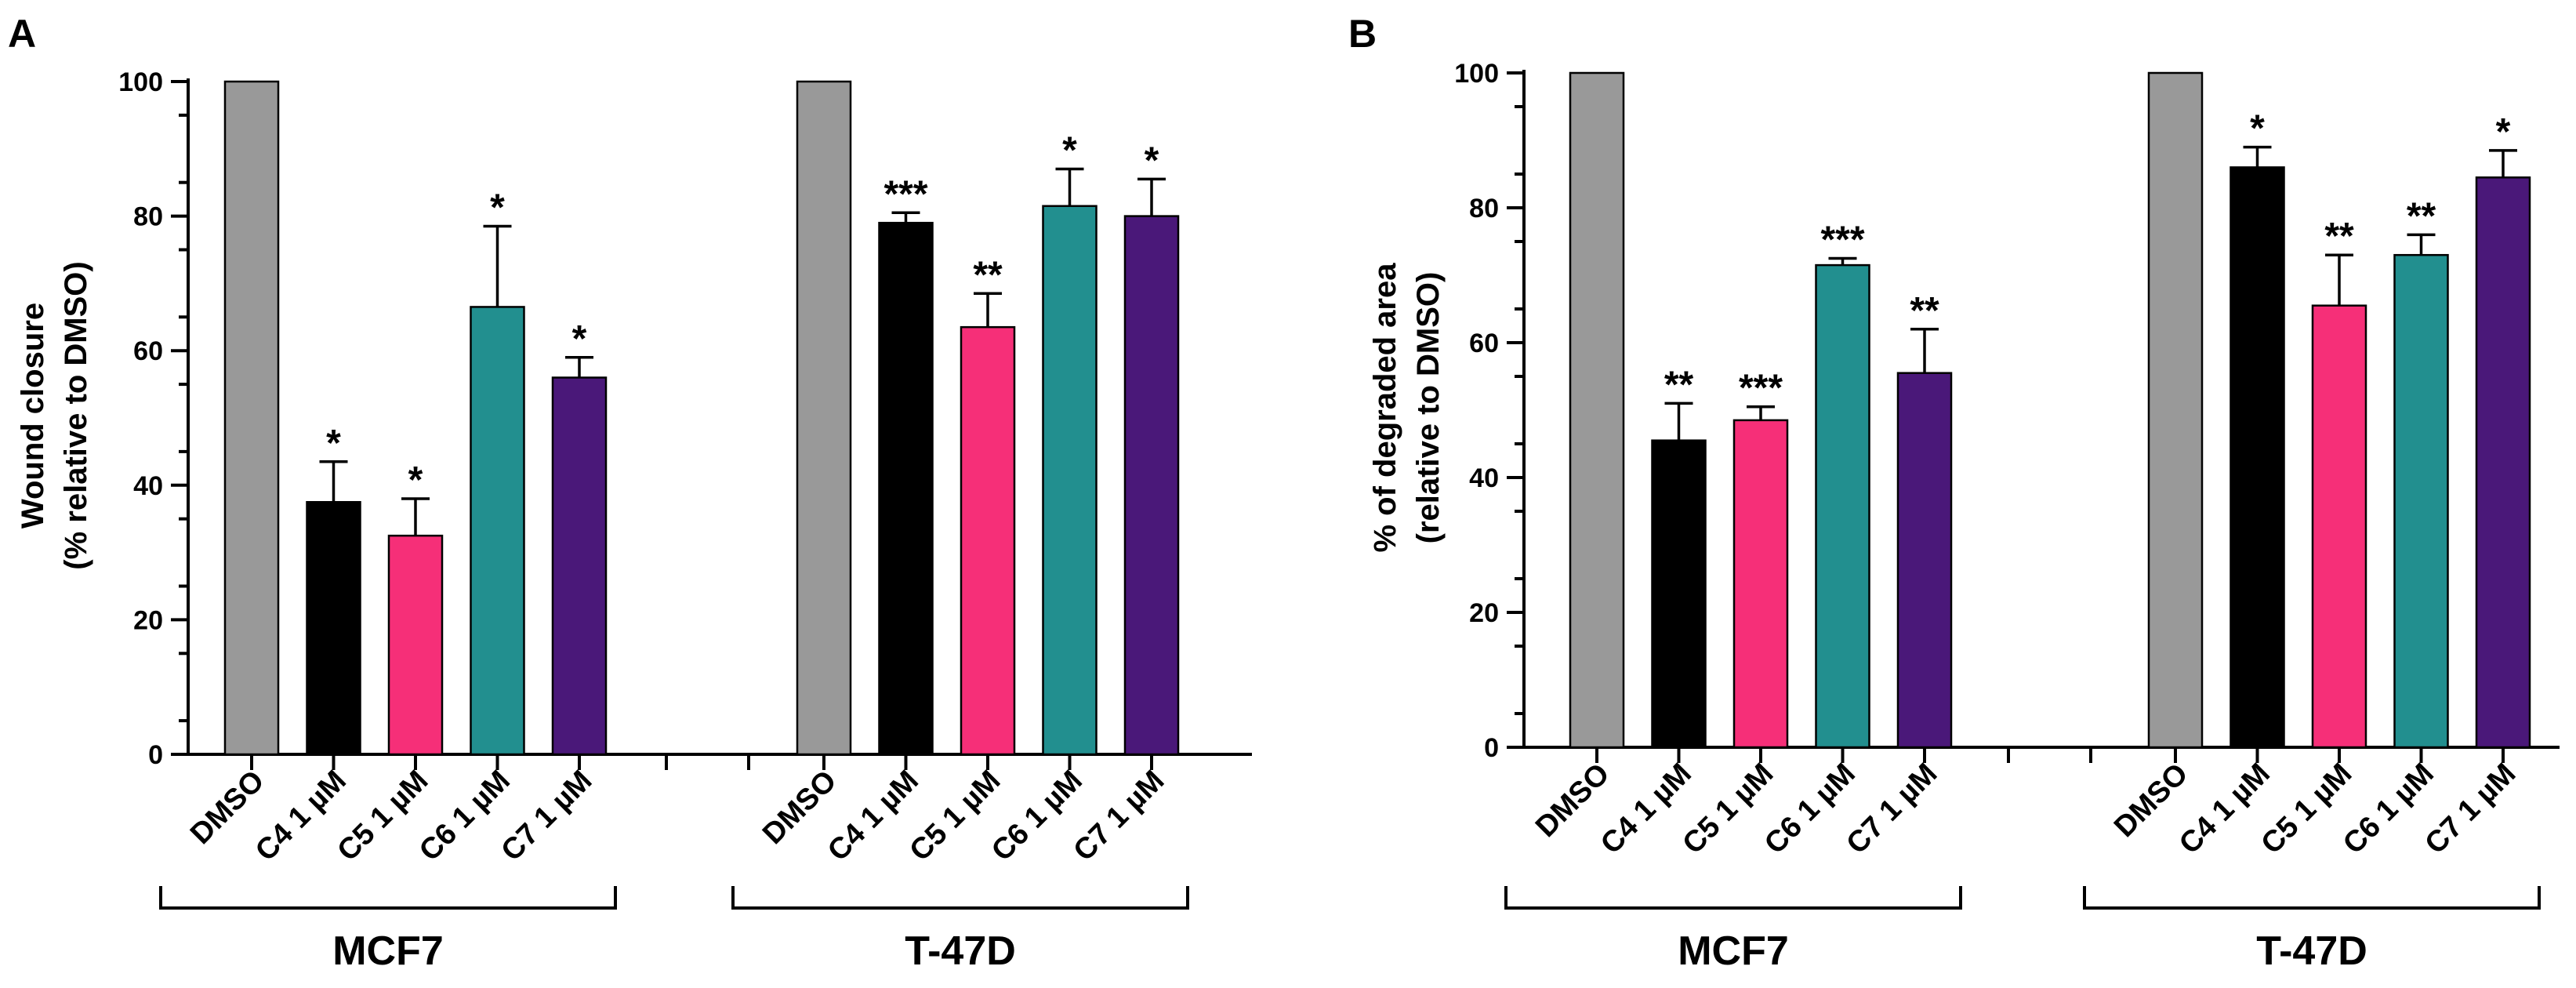  Describe the element at coordinates (1362, 34) in the screenshot. I see `panel-letter: B` at that location.